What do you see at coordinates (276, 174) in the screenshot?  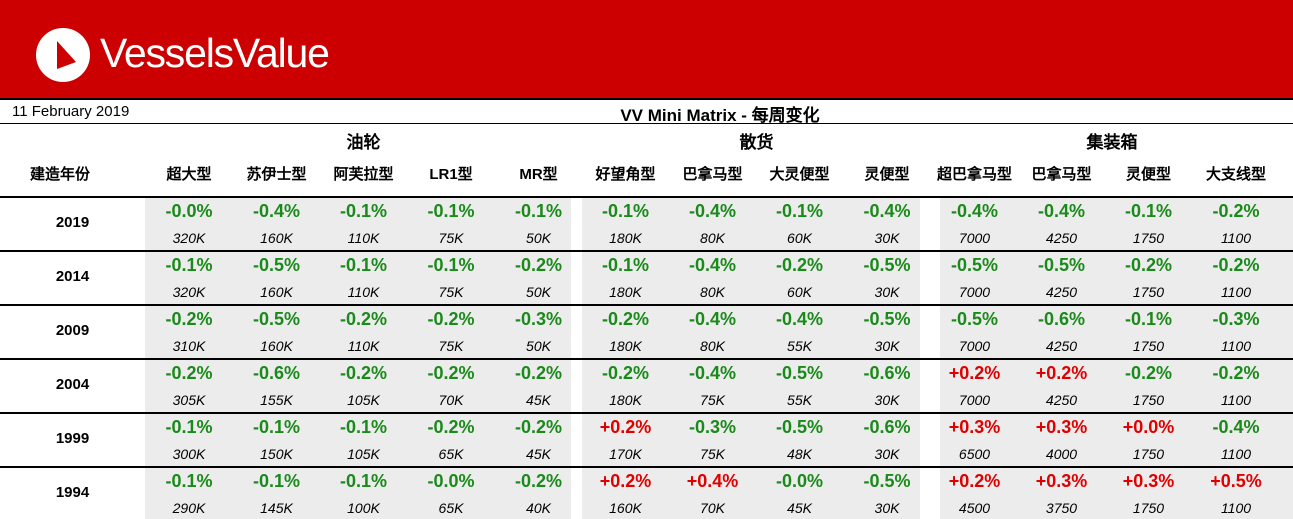 I see `column-header: 苏伊士型` at bounding box center [276, 174].